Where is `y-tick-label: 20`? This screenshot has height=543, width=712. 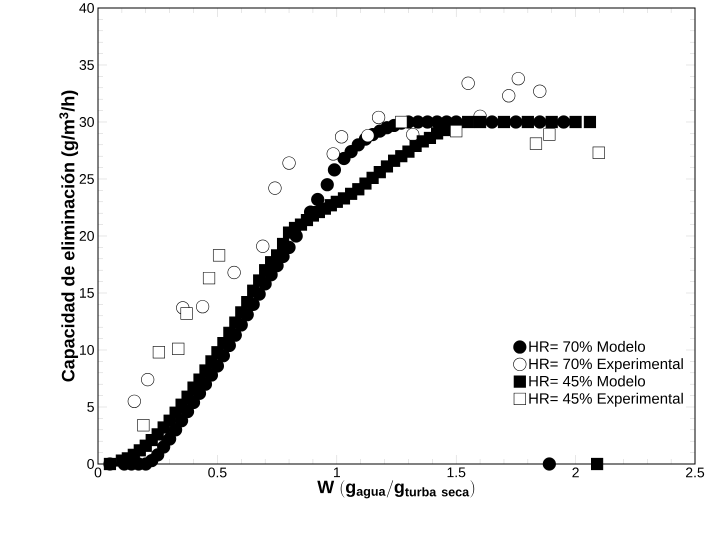 y-tick-label: 20 is located at coordinates (87, 236).